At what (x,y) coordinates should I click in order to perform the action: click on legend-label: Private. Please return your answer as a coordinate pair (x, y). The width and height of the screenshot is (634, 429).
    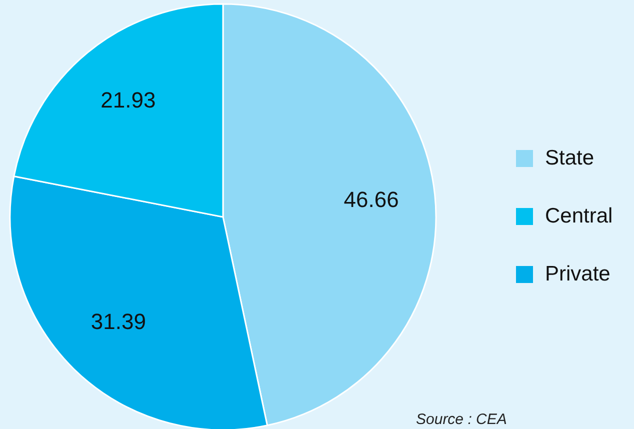
    Looking at the image, I should click on (577, 274).